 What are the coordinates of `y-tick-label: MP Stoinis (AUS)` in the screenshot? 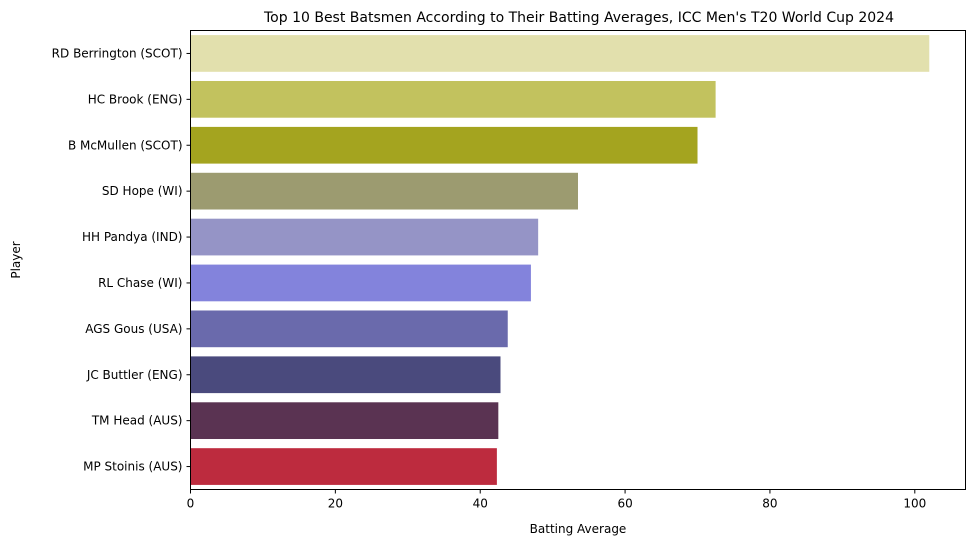 It's located at (132, 467).